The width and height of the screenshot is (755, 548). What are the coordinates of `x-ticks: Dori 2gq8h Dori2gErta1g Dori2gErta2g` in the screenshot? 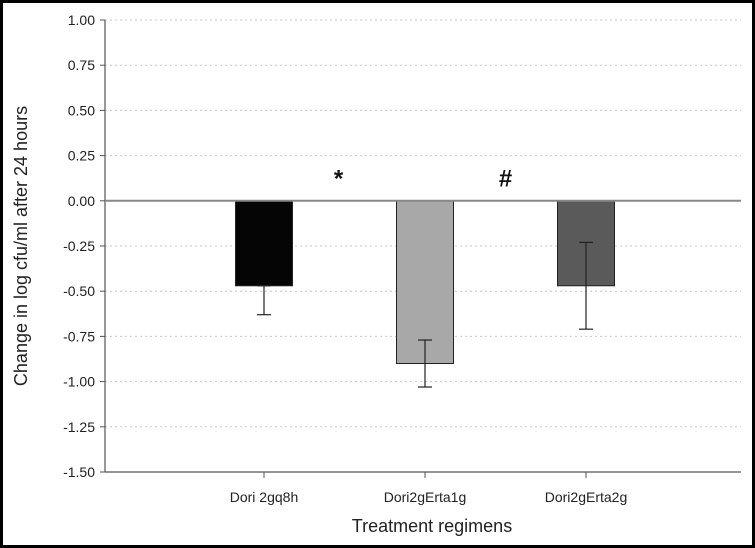 It's located at (429, 488).